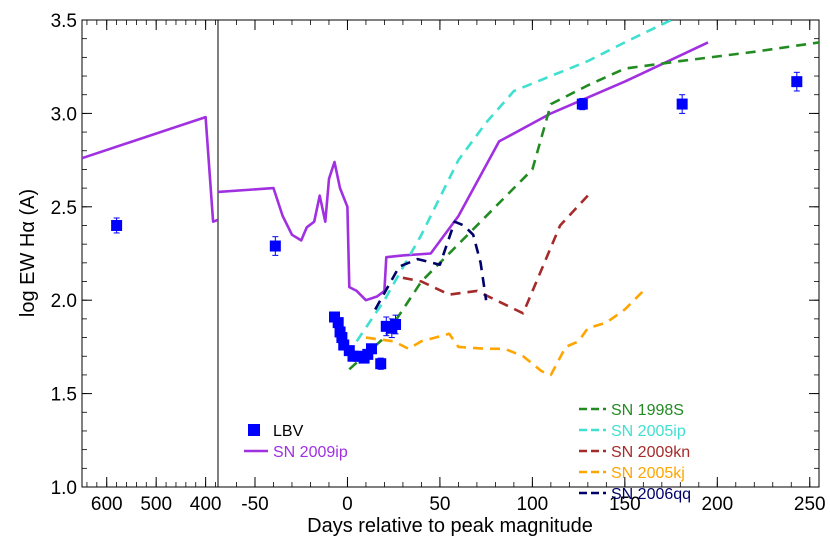 The width and height of the screenshot is (830, 555). I want to click on x-tick-label: 400, so click(206, 504).